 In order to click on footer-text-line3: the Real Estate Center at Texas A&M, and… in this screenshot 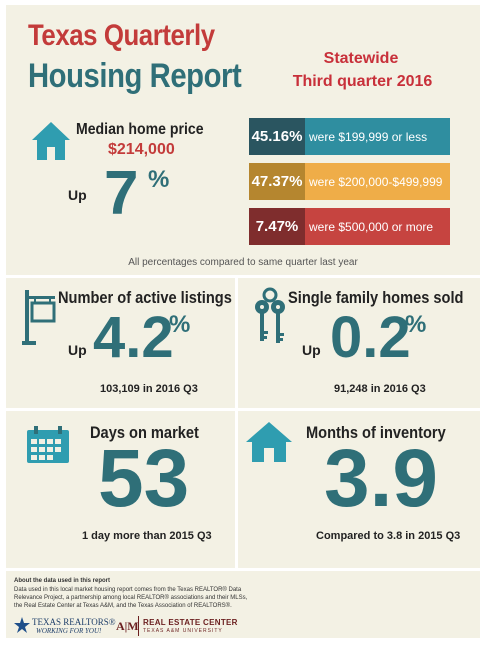, I will do `click(123, 606)`.